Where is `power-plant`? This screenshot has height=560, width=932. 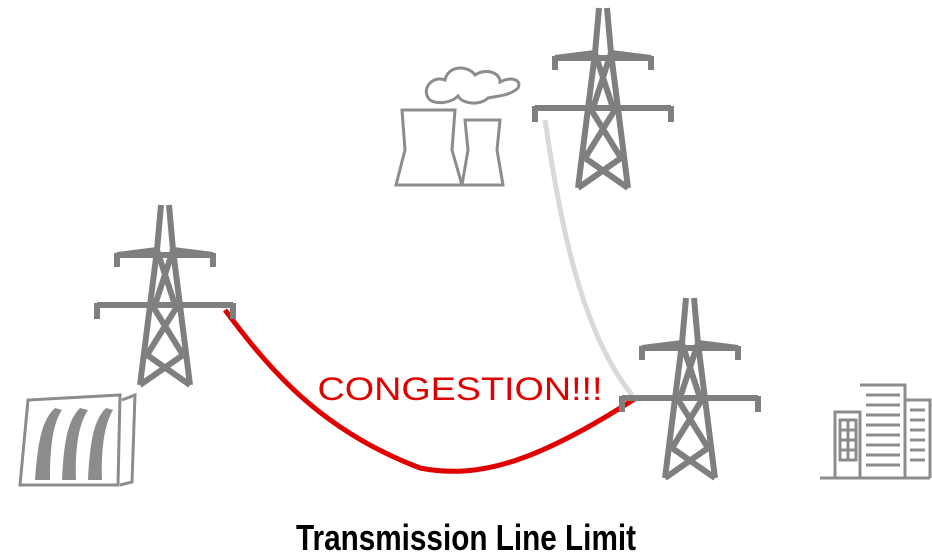
power-plant is located at coordinates (457, 126).